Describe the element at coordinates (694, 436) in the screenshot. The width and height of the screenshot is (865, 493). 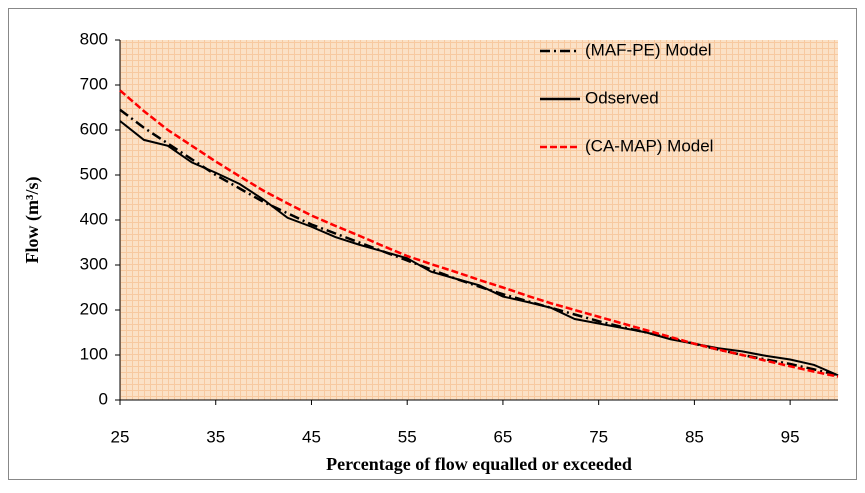
I see `x-tick-label: 85` at that location.